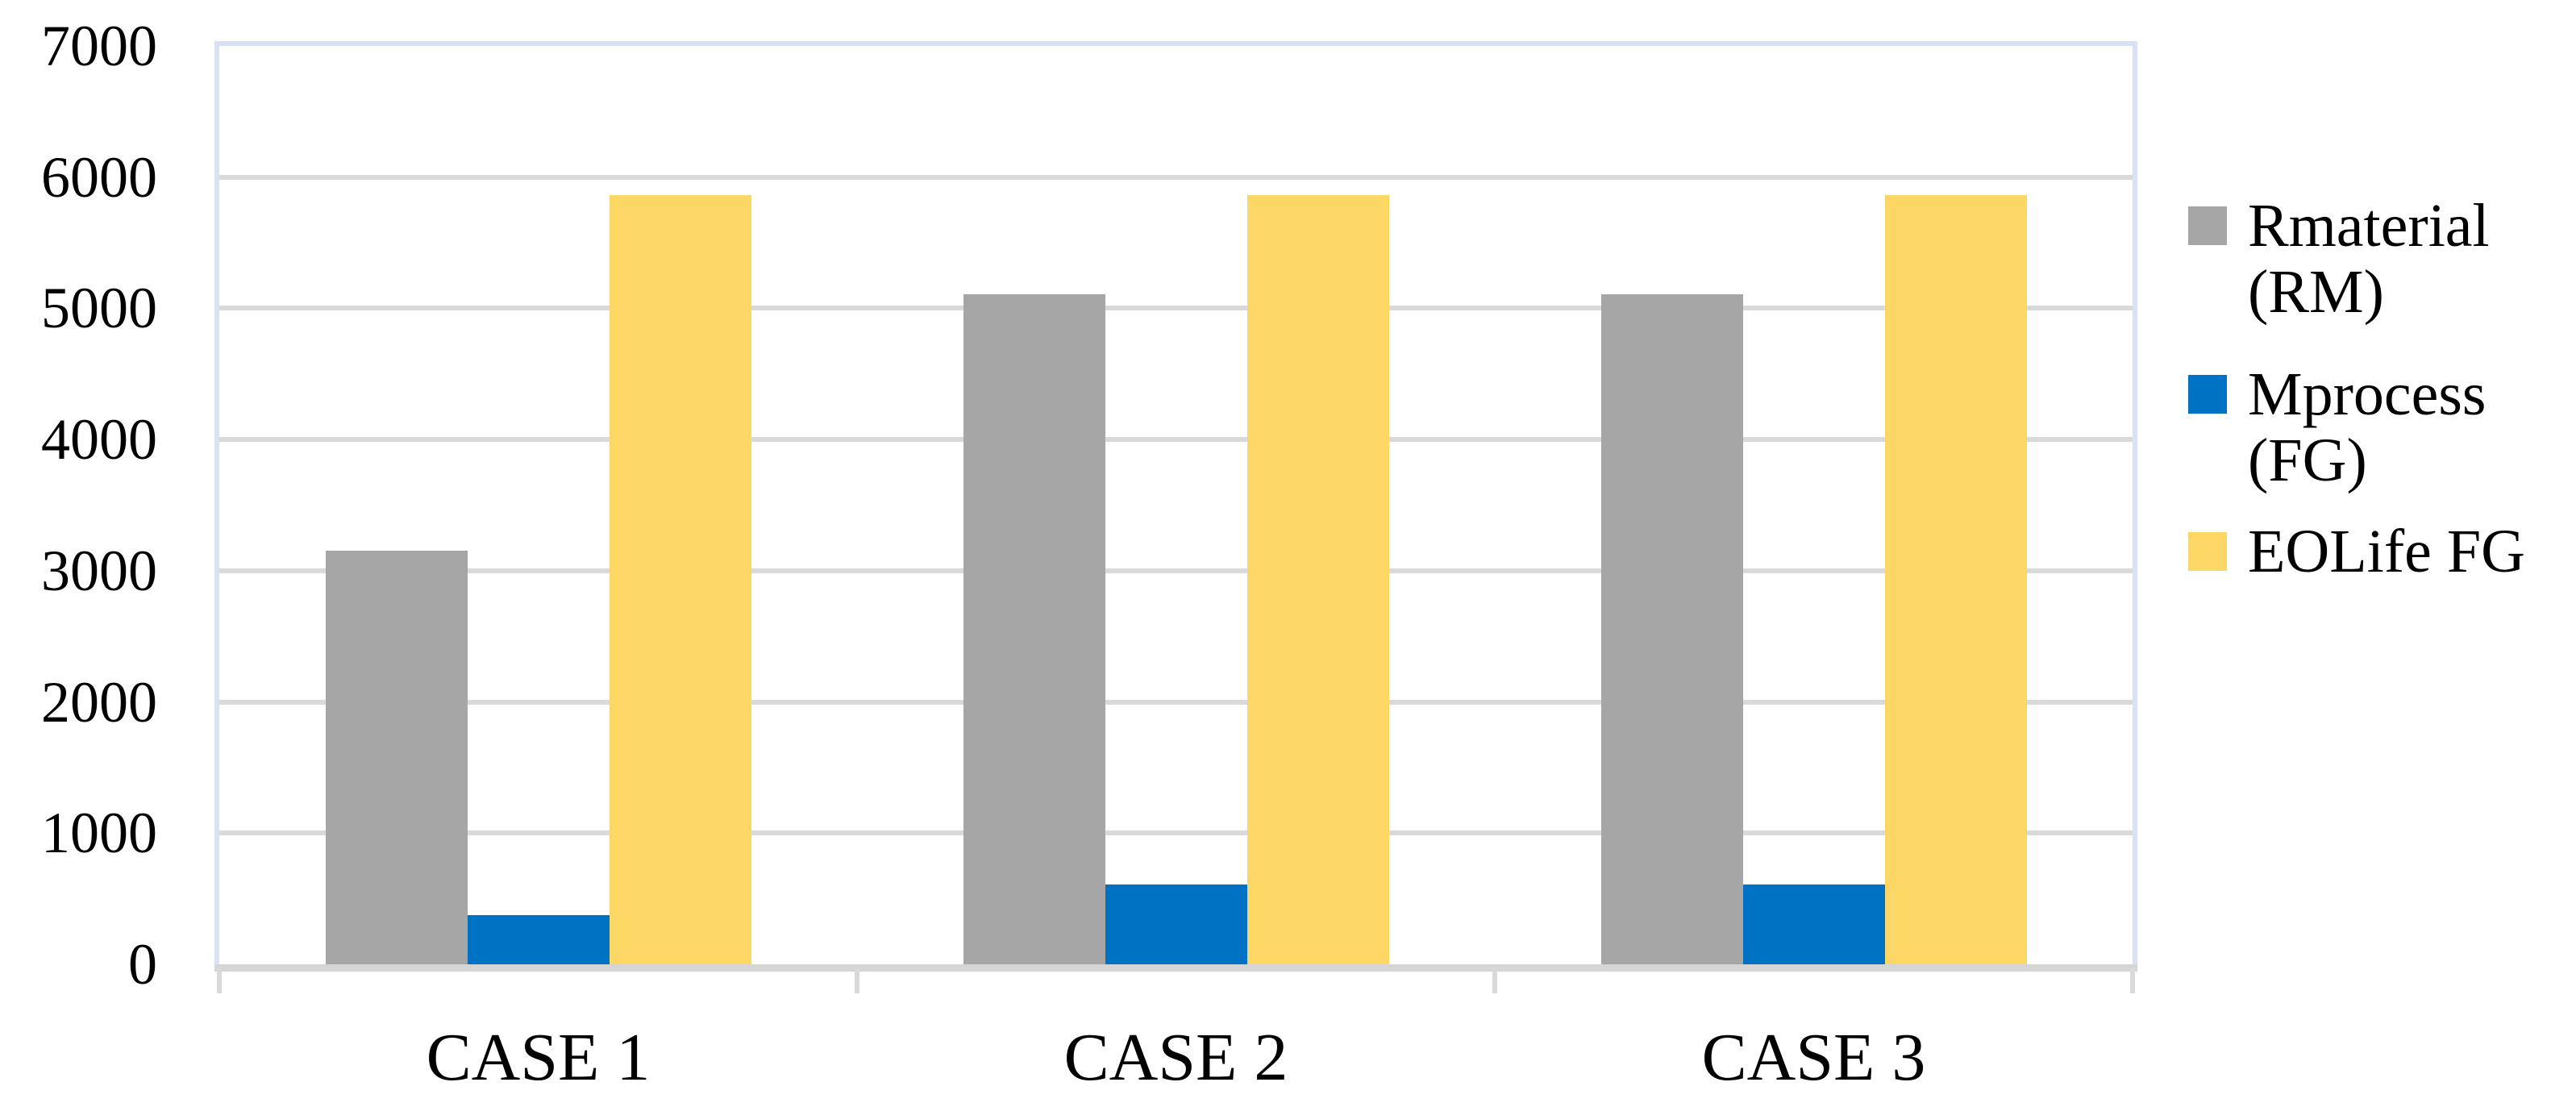 Image resolution: width=2576 pixels, height=1103 pixels. I want to click on legend-label: Rmaterial (RM), so click(2369, 259).